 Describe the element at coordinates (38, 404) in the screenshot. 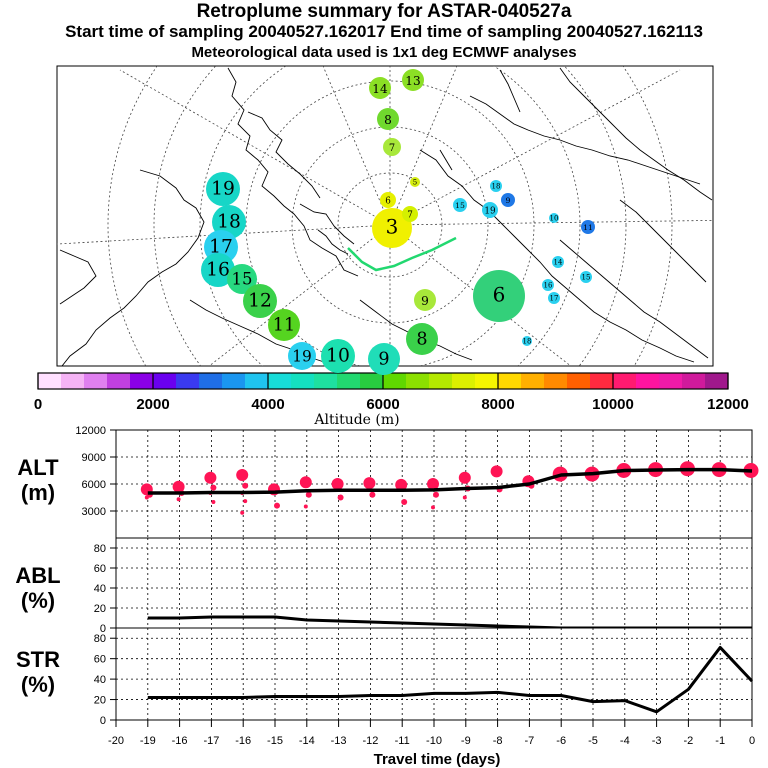

I see `colorbar-tick-label: 0` at that location.